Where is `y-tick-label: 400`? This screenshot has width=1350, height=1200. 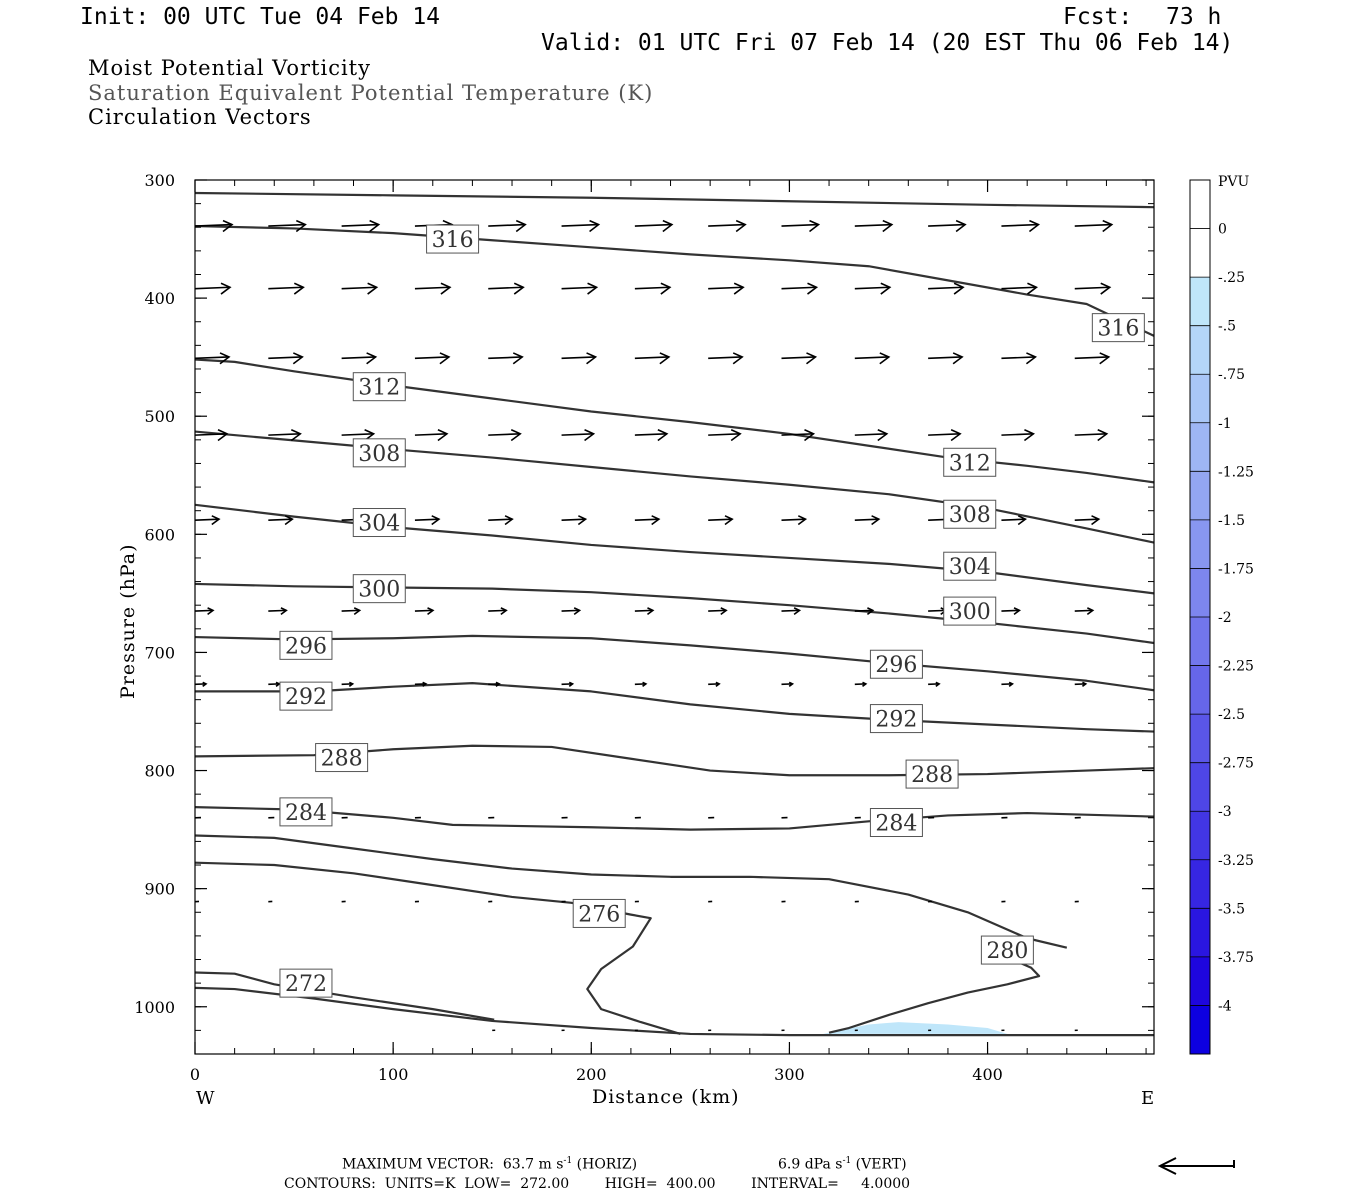
y-tick-label: 400 is located at coordinates (159, 298).